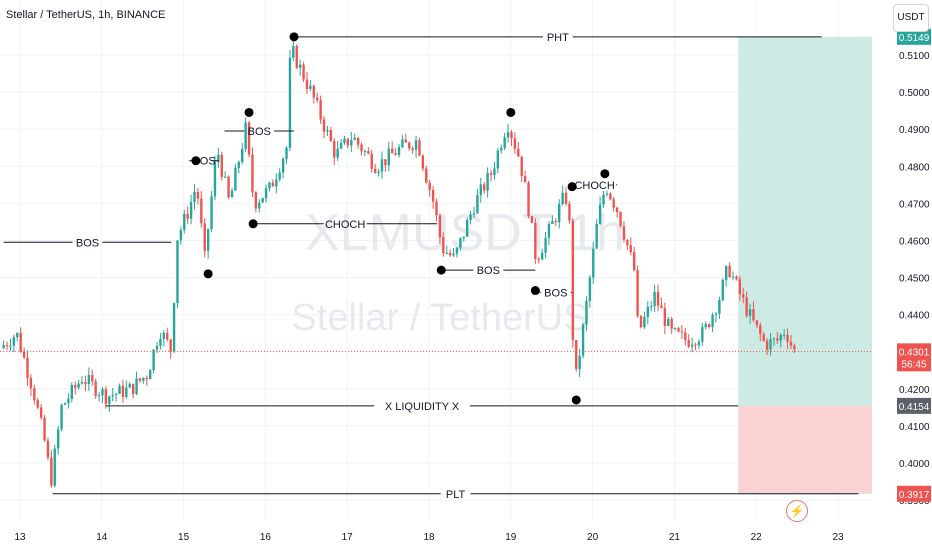  I want to click on watermark-name: Stellar / TetherUS, so click(439, 318).